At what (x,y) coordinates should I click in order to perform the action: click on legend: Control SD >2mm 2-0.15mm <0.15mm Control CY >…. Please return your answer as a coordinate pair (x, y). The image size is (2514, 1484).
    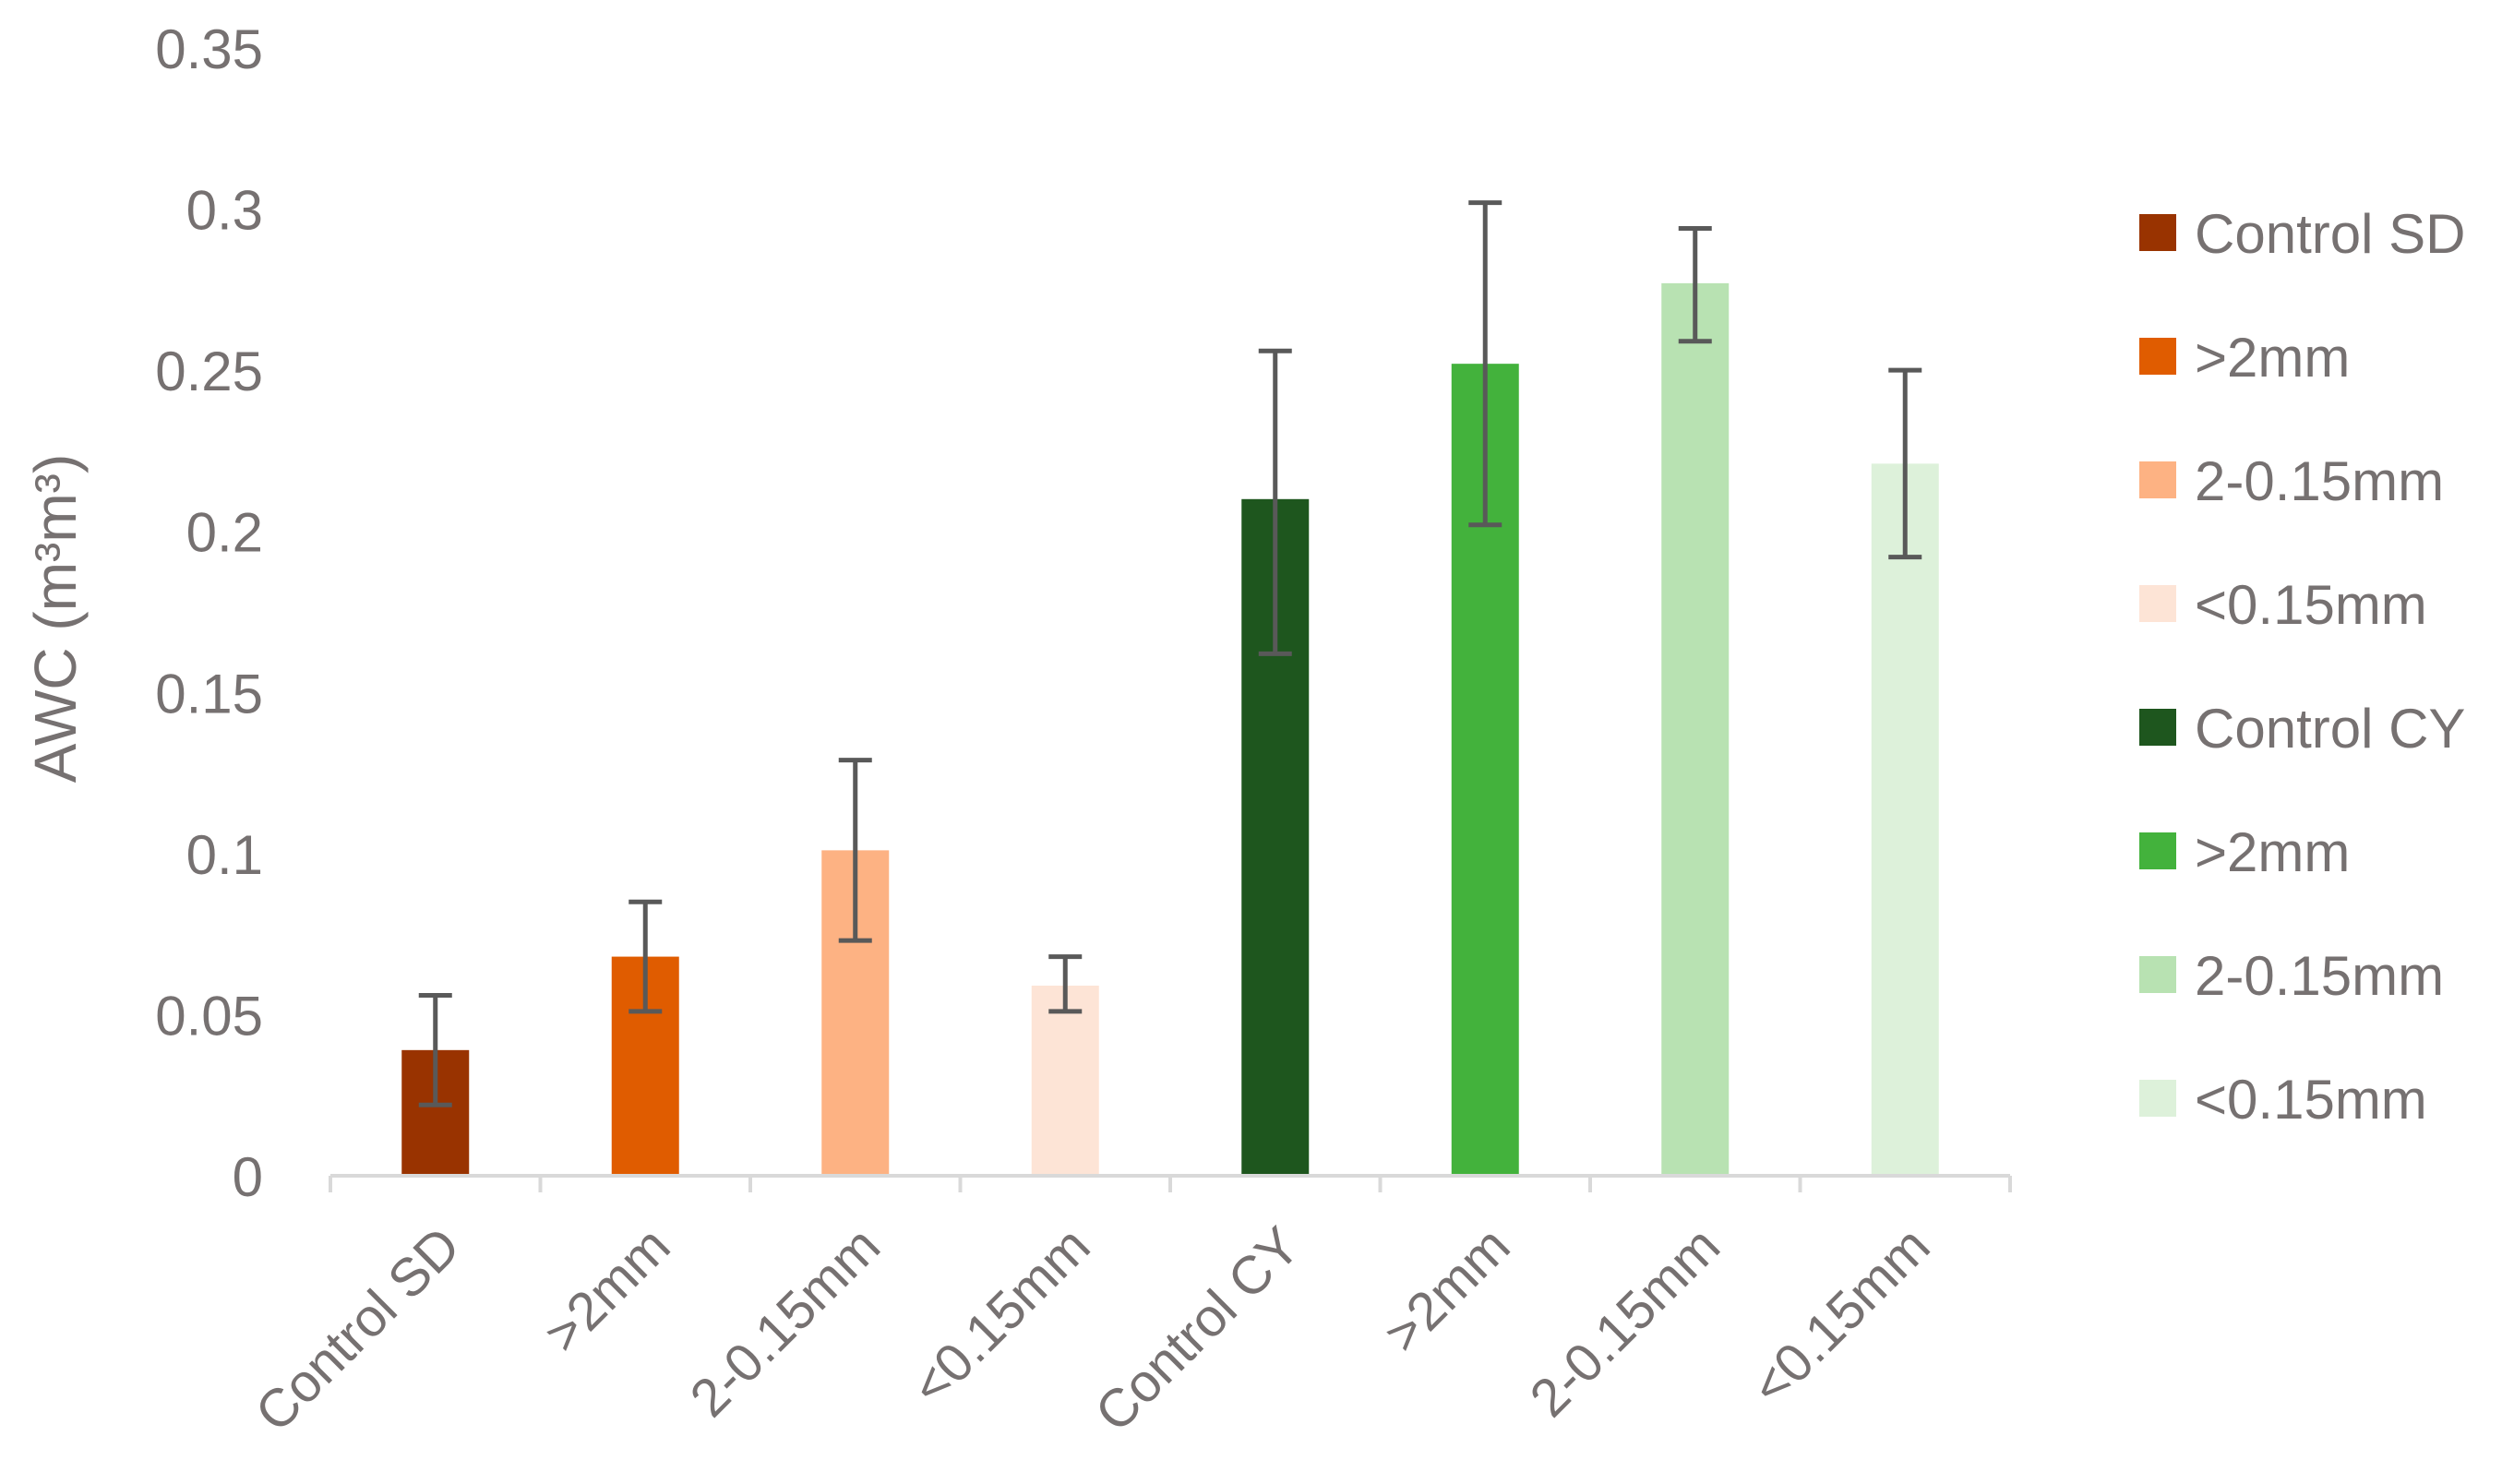
    Looking at the image, I should click on (2302, 667).